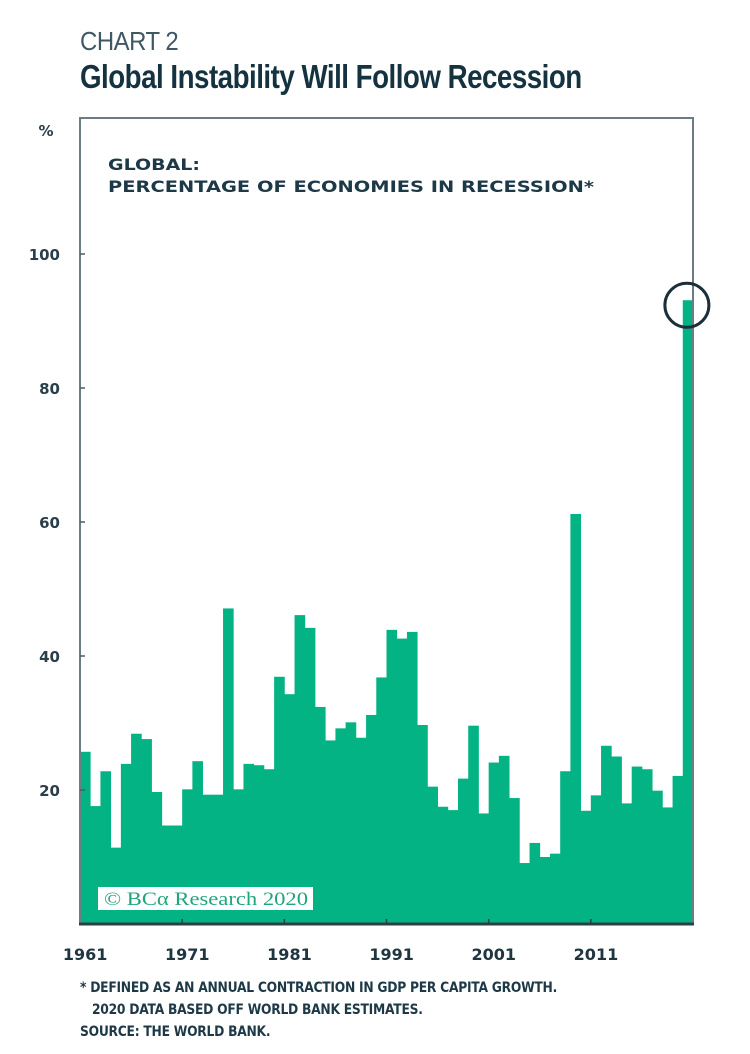 The image size is (750, 1054). Describe the element at coordinates (157, 858) in the screenshot. I see `bar-1968` at that location.